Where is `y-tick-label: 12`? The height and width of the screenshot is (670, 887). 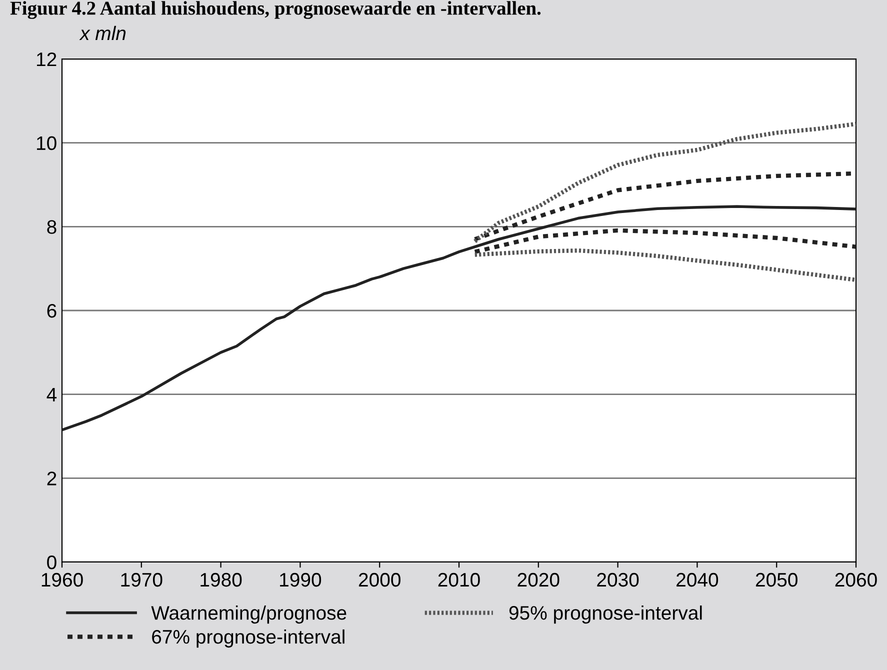 y-tick-label: 12 is located at coordinates (46, 59).